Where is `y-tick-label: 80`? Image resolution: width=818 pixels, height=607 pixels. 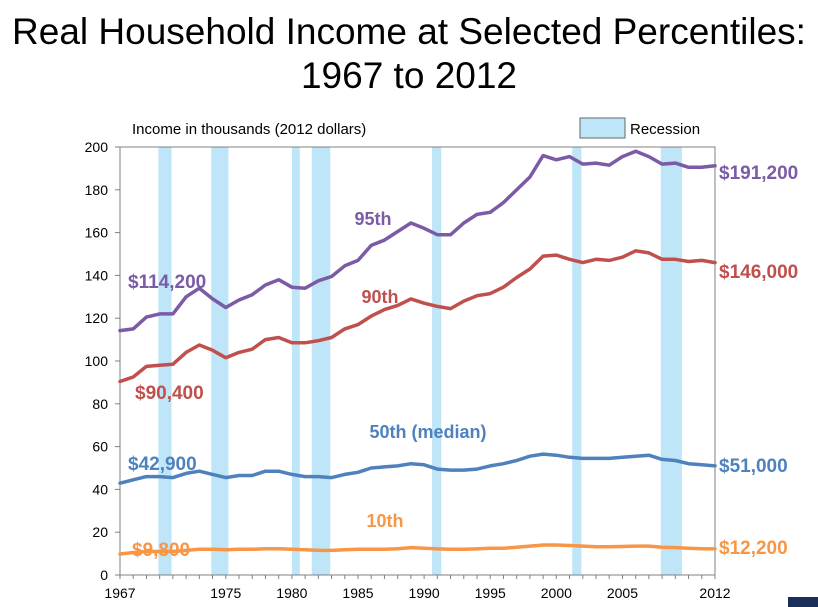
y-tick-label: 80 is located at coordinates (100, 404).